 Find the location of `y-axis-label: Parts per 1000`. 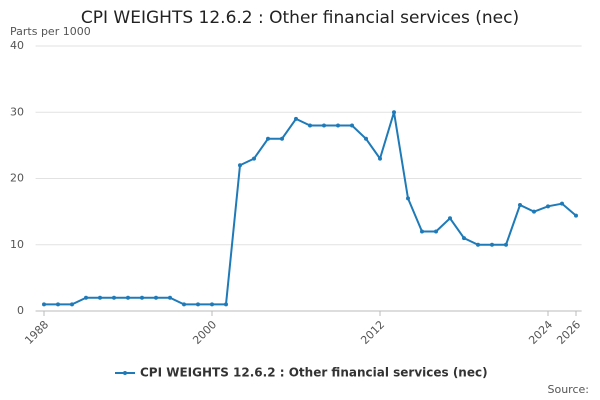

y-axis-label: Parts per 1000 is located at coordinates (50, 31).